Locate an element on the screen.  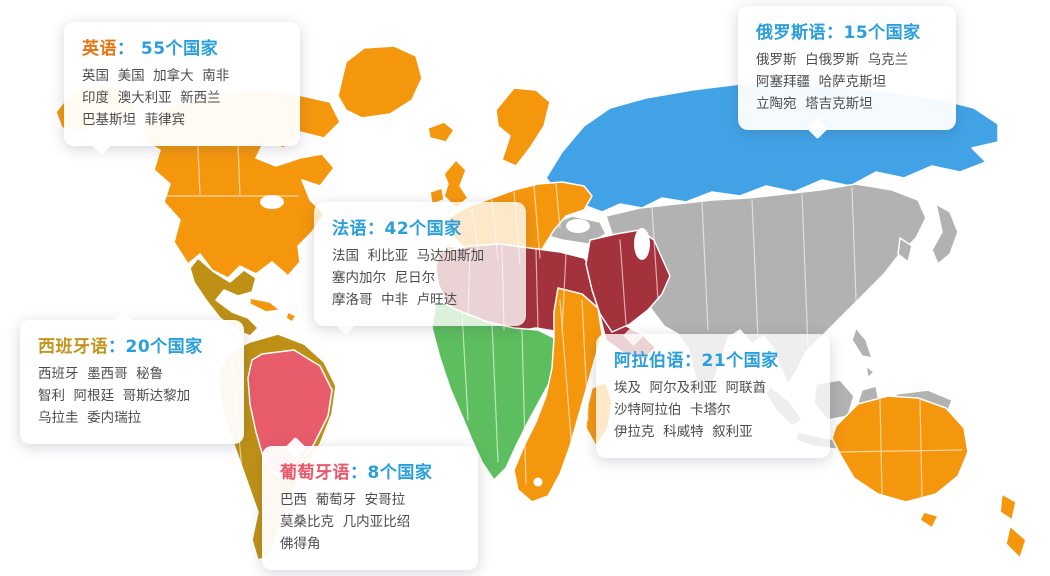
callout-countries-line: 法国 利比亚 马达加斯加 is located at coordinates (408, 256).